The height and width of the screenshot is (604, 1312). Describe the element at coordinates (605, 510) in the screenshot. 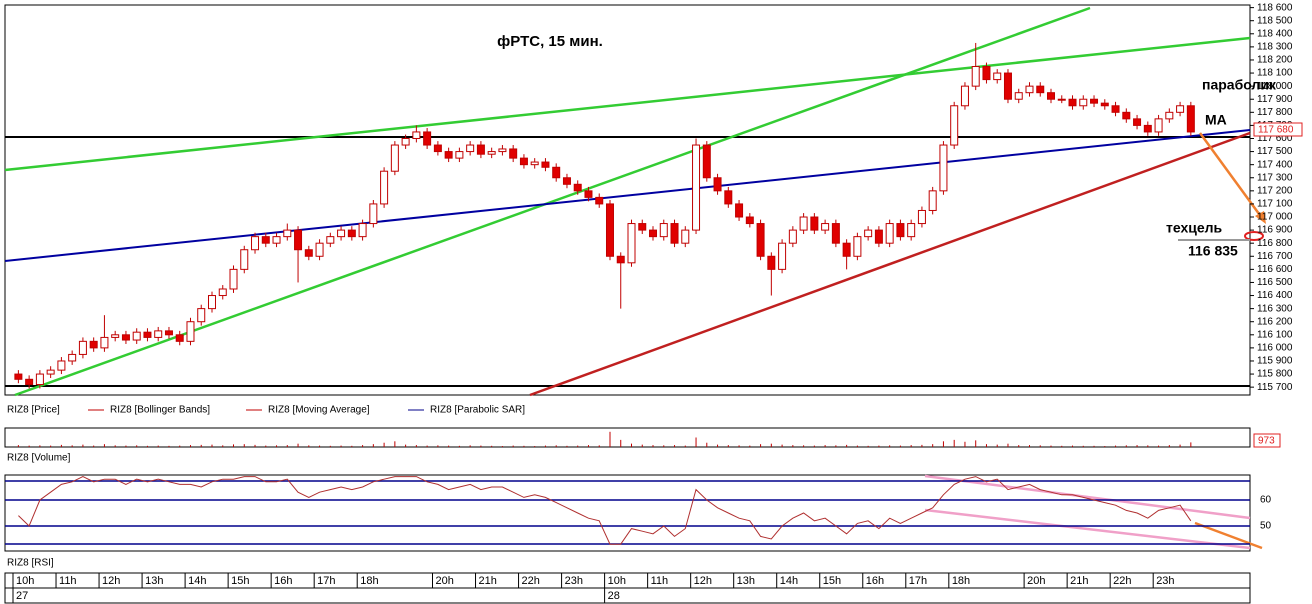

I see `rsi-line` at that location.